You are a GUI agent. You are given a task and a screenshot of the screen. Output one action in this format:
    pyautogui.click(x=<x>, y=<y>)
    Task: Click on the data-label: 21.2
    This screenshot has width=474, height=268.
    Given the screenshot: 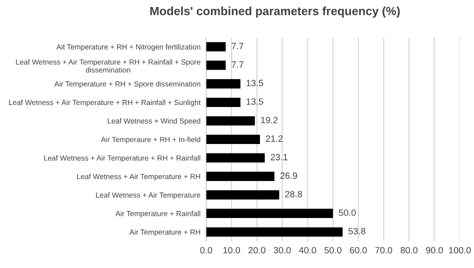 What is the action you would take?
    pyautogui.click(x=274, y=138)
    